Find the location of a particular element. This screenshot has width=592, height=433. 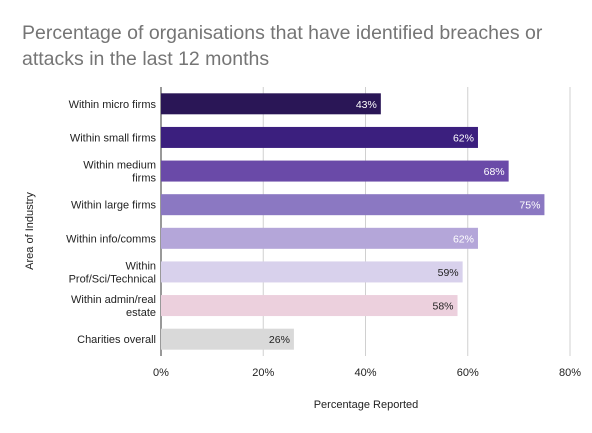

category-label: Within medium firms is located at coordinates (119, 172).